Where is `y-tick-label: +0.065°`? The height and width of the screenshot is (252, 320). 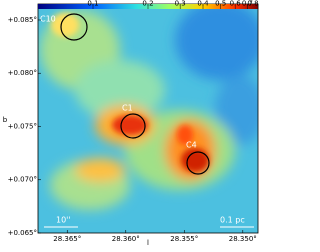 y-tick-label: +0.065° is located at coordinates (22, 233).